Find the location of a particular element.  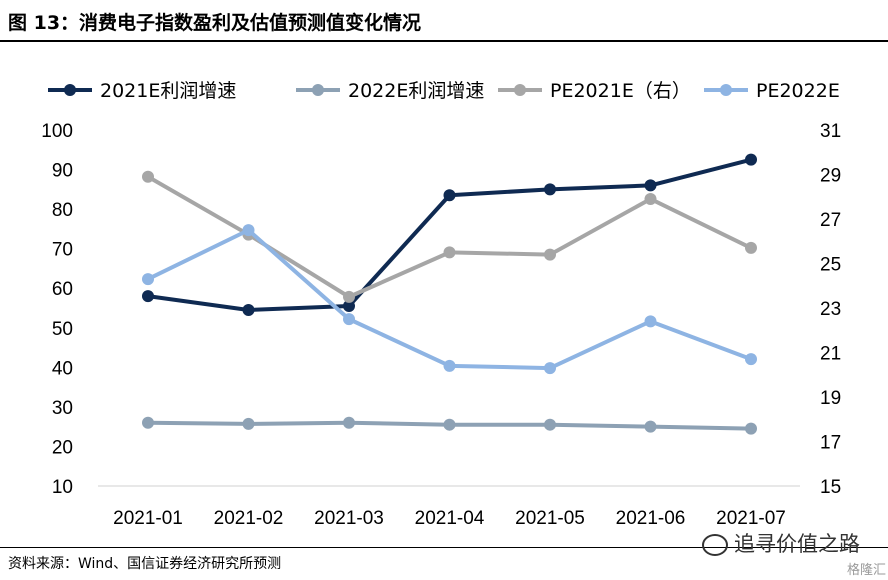

y-left-tick-label: 60 is located at coordinates (62, 289).